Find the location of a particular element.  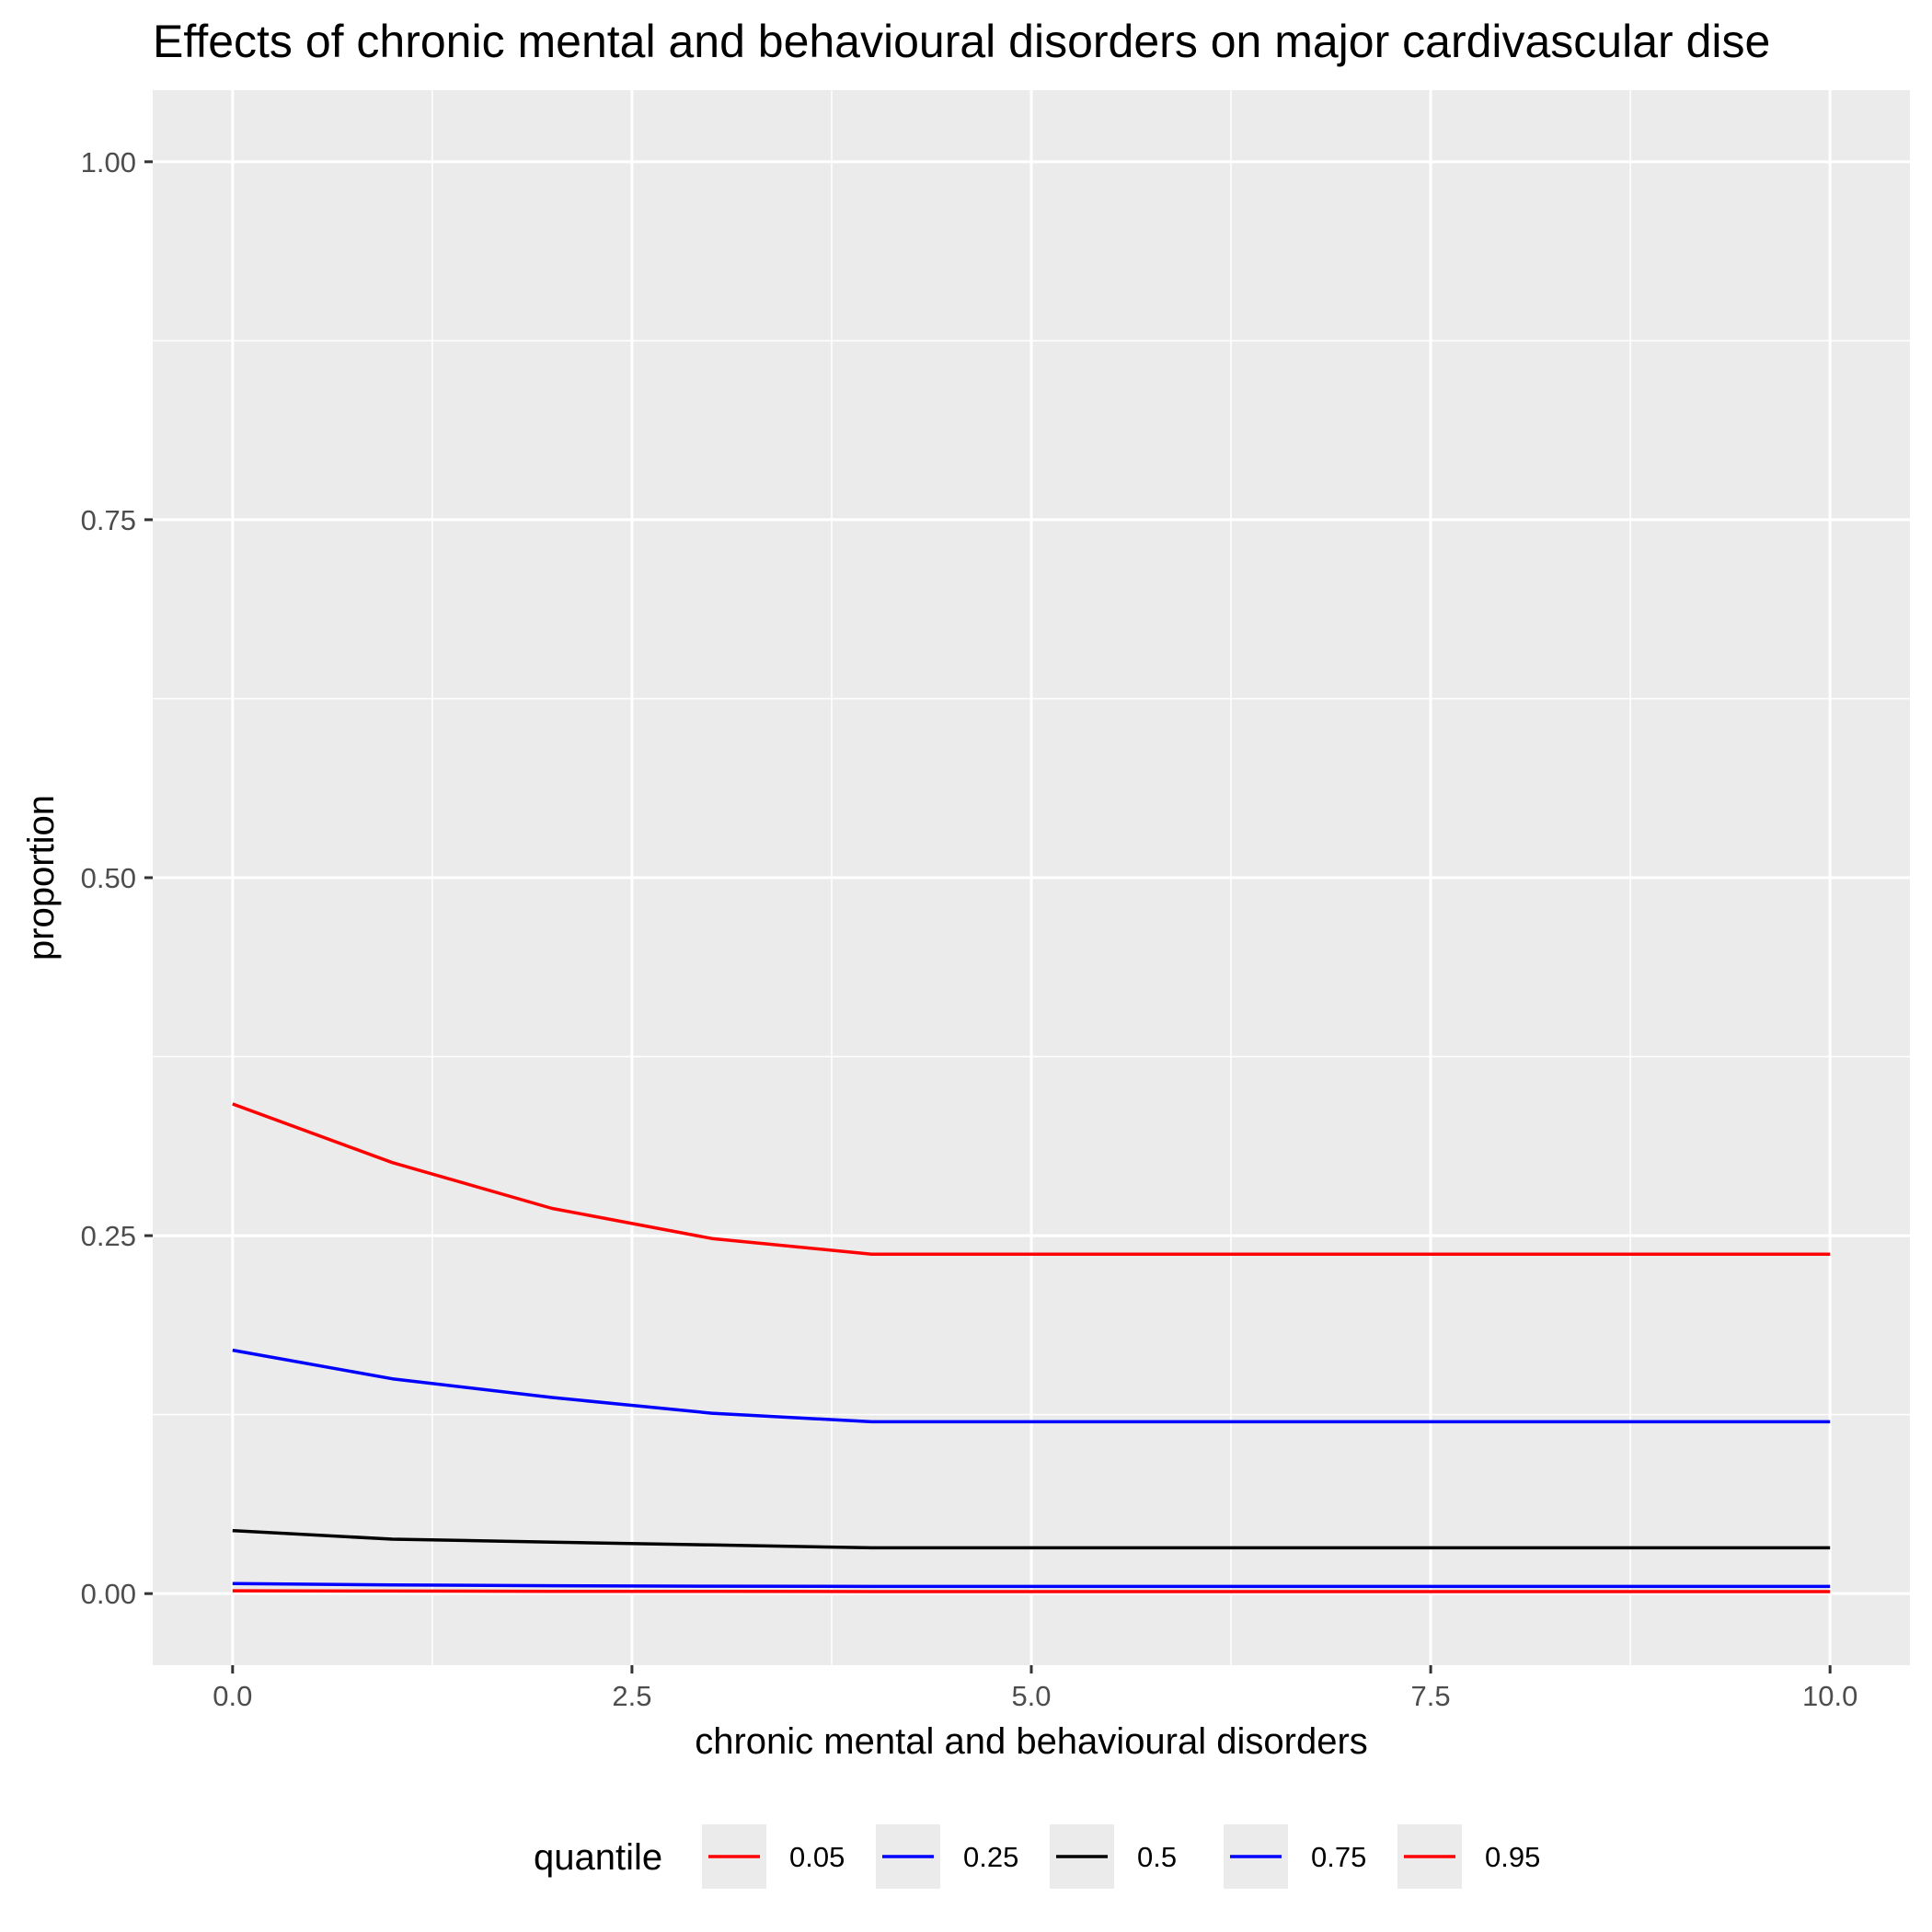

x-tick-label: 7.5 is located at coordinates (1431, 1696).